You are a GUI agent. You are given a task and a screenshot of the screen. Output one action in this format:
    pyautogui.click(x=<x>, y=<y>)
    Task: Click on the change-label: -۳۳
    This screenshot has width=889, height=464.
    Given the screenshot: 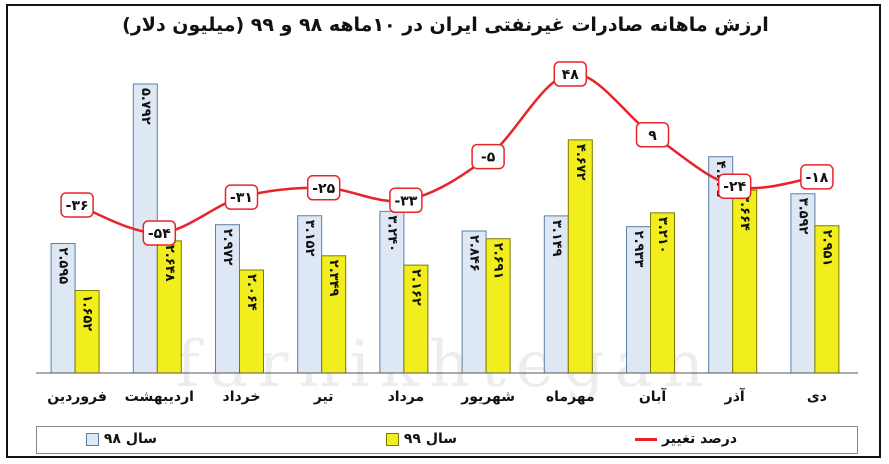 What is the action you would take?
    pyautogui.click(x=405, y=201)
    